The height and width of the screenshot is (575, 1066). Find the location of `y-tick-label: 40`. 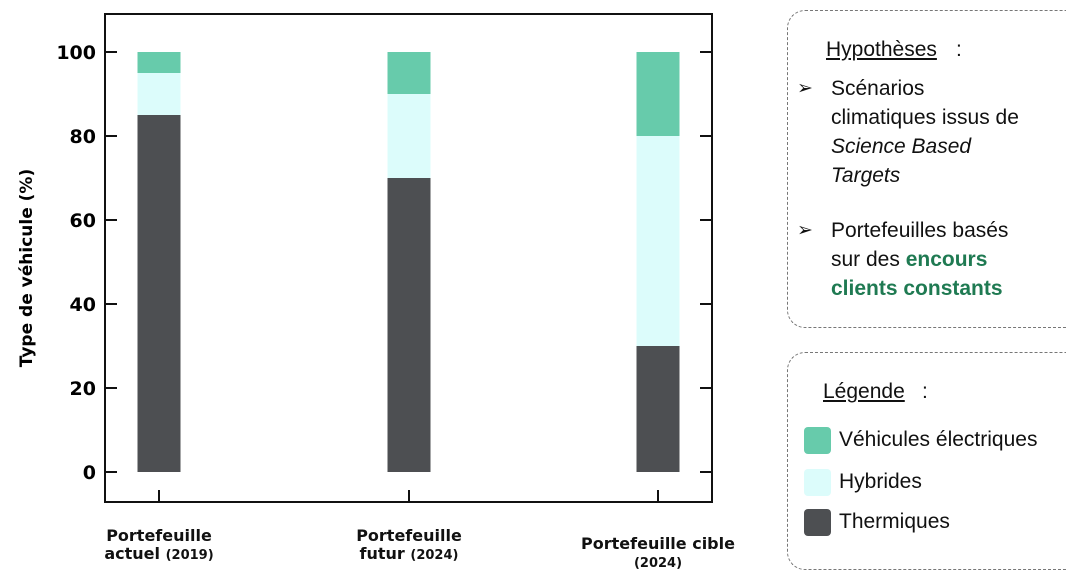

y-tick-label: 40 is located at coordinates (83, 305).